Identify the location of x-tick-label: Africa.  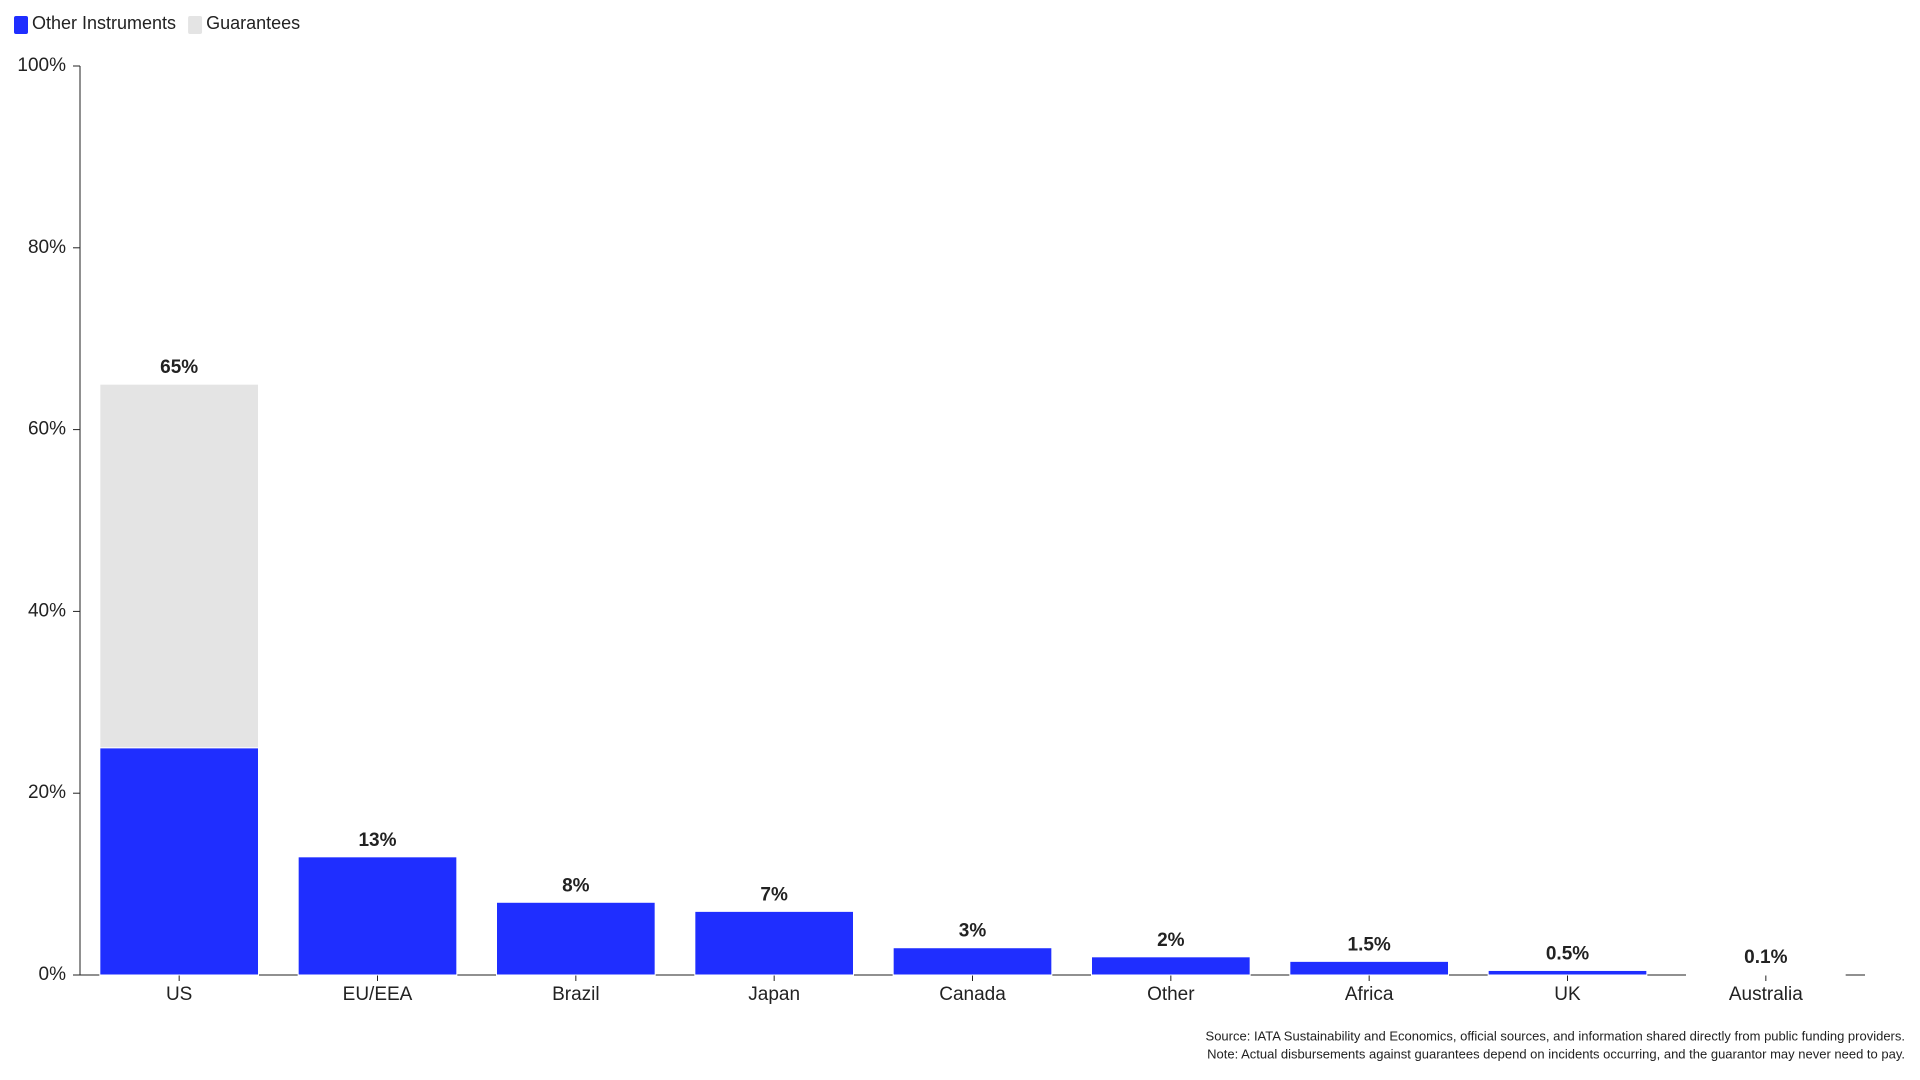
(1369, 994).